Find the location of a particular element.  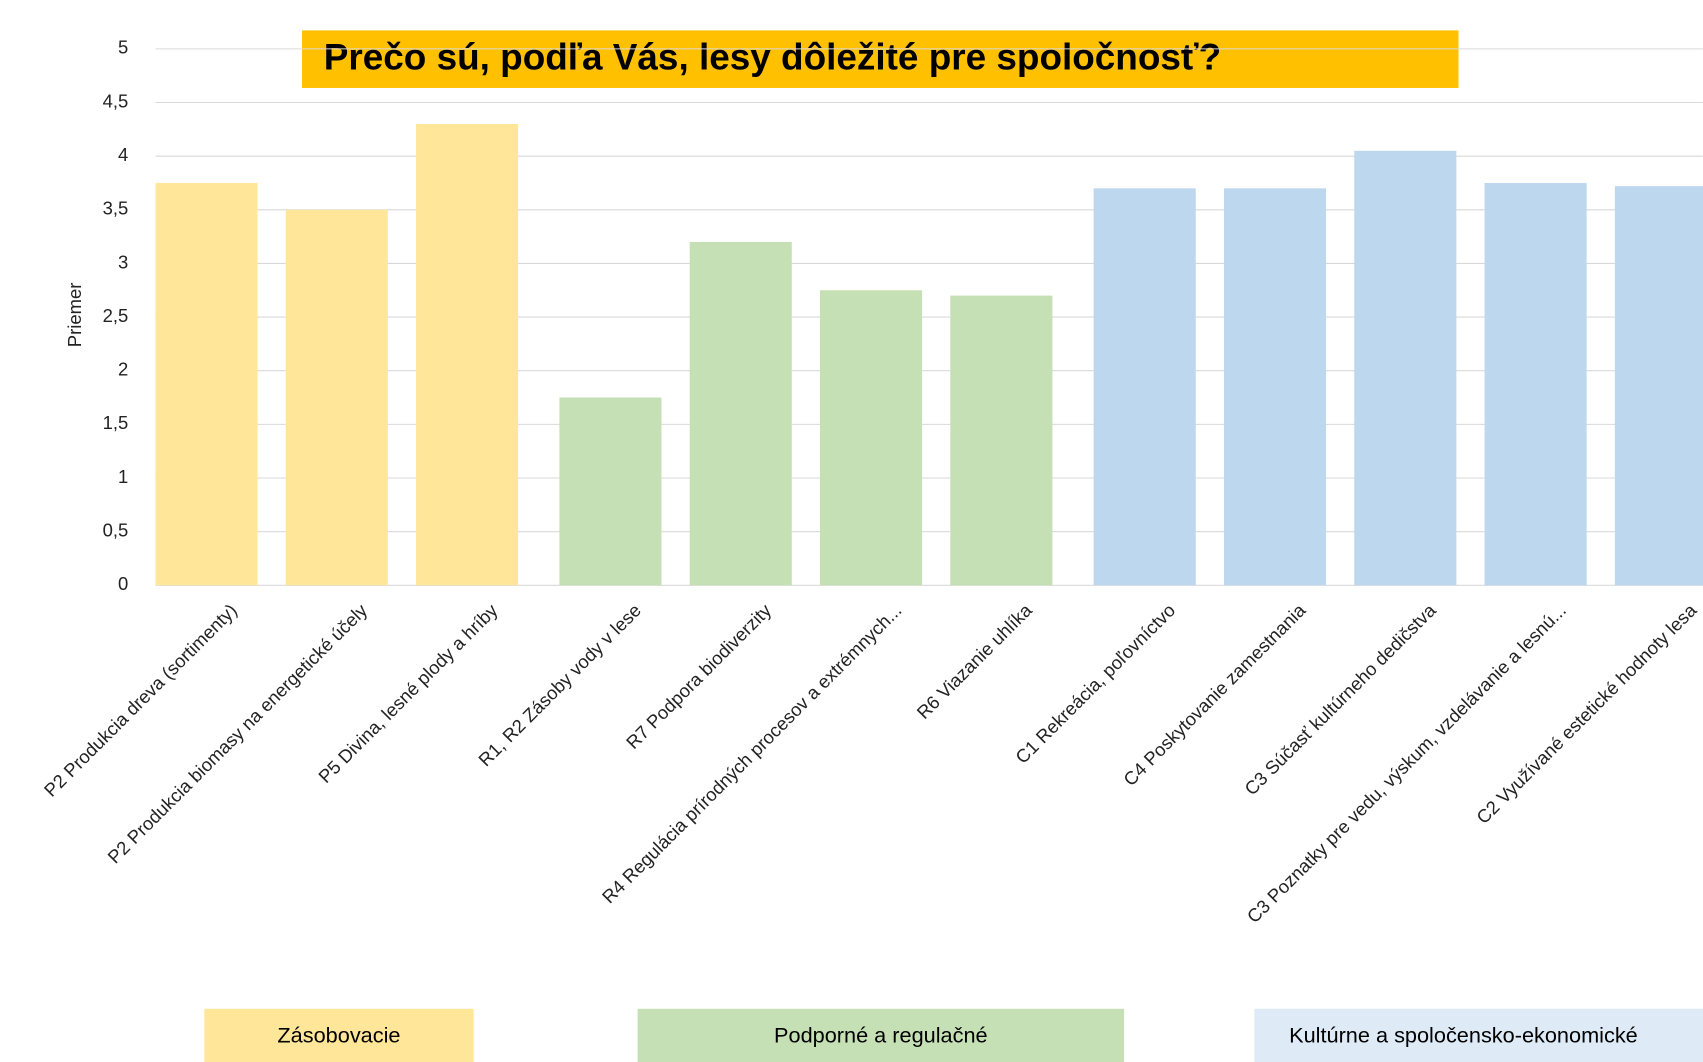

y-tick-label: 4,5 is located at coordinates (116, 100).